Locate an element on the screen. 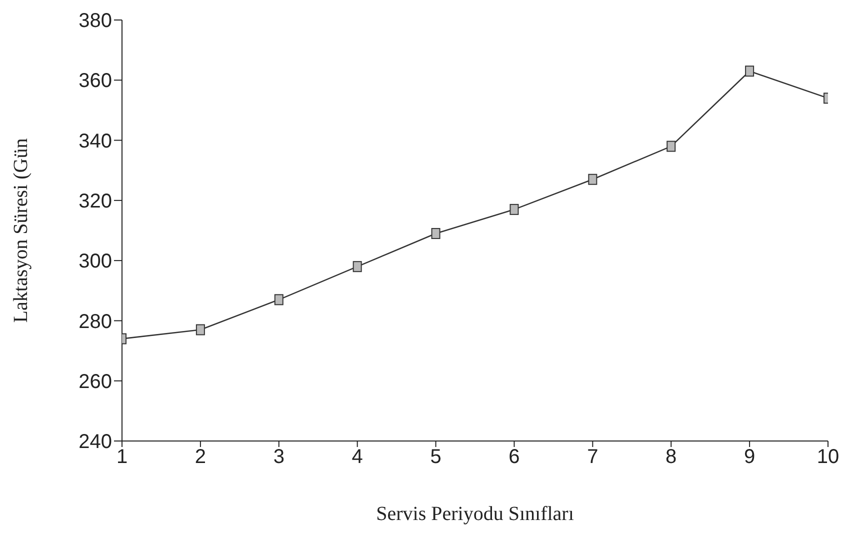 This screenshot has height=548, width=858. x-tick-label: 3 is located at coordinates (278, 457).